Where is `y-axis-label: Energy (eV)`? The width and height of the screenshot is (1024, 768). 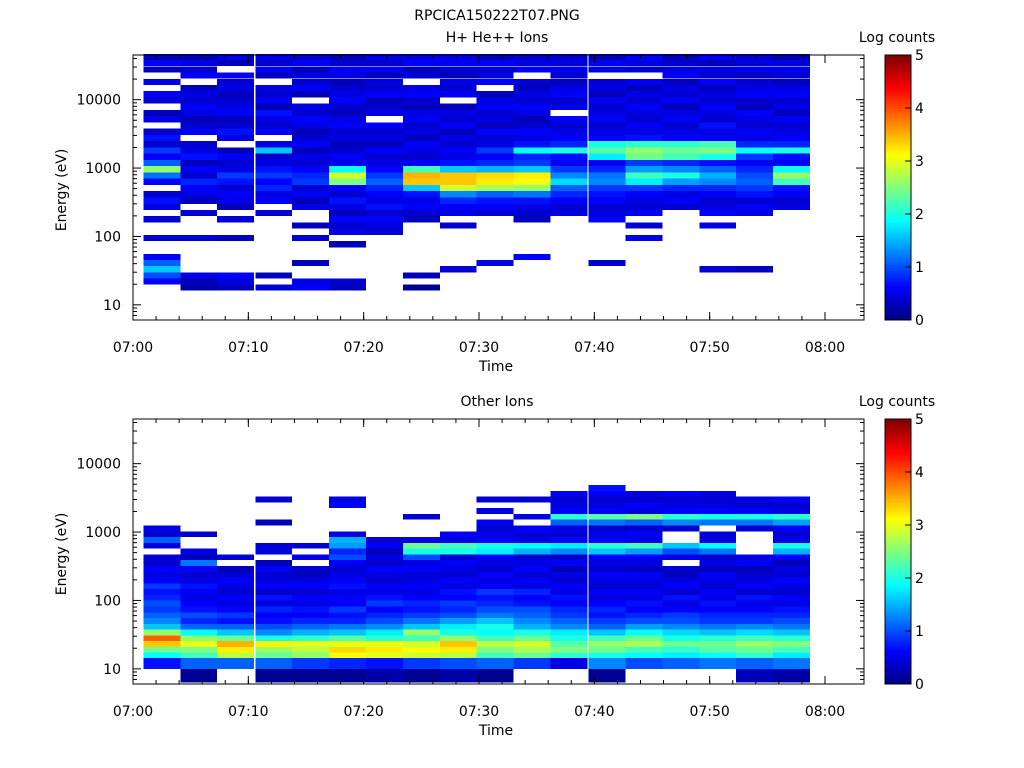
y-axis-label: Energy (eV) is located at coordinates (62, 190).